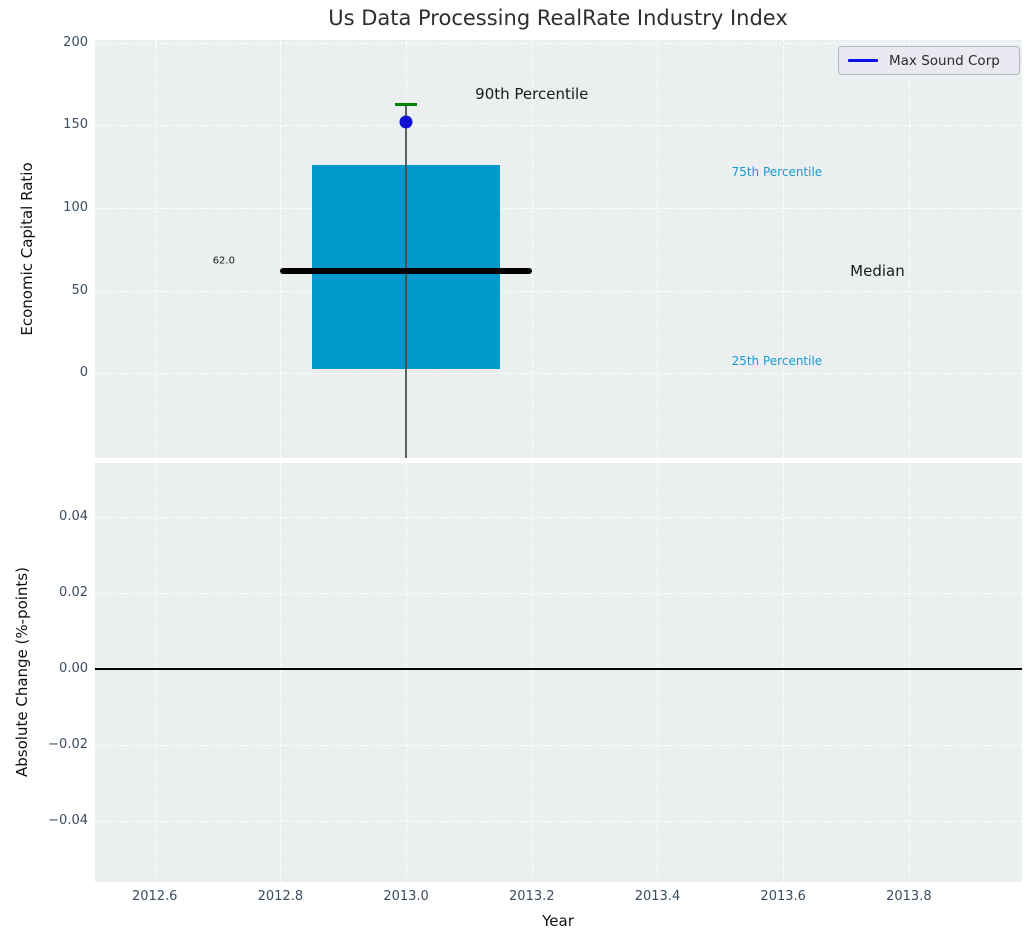  I want to click on boxplot-whisker-line, so click(406, 281).